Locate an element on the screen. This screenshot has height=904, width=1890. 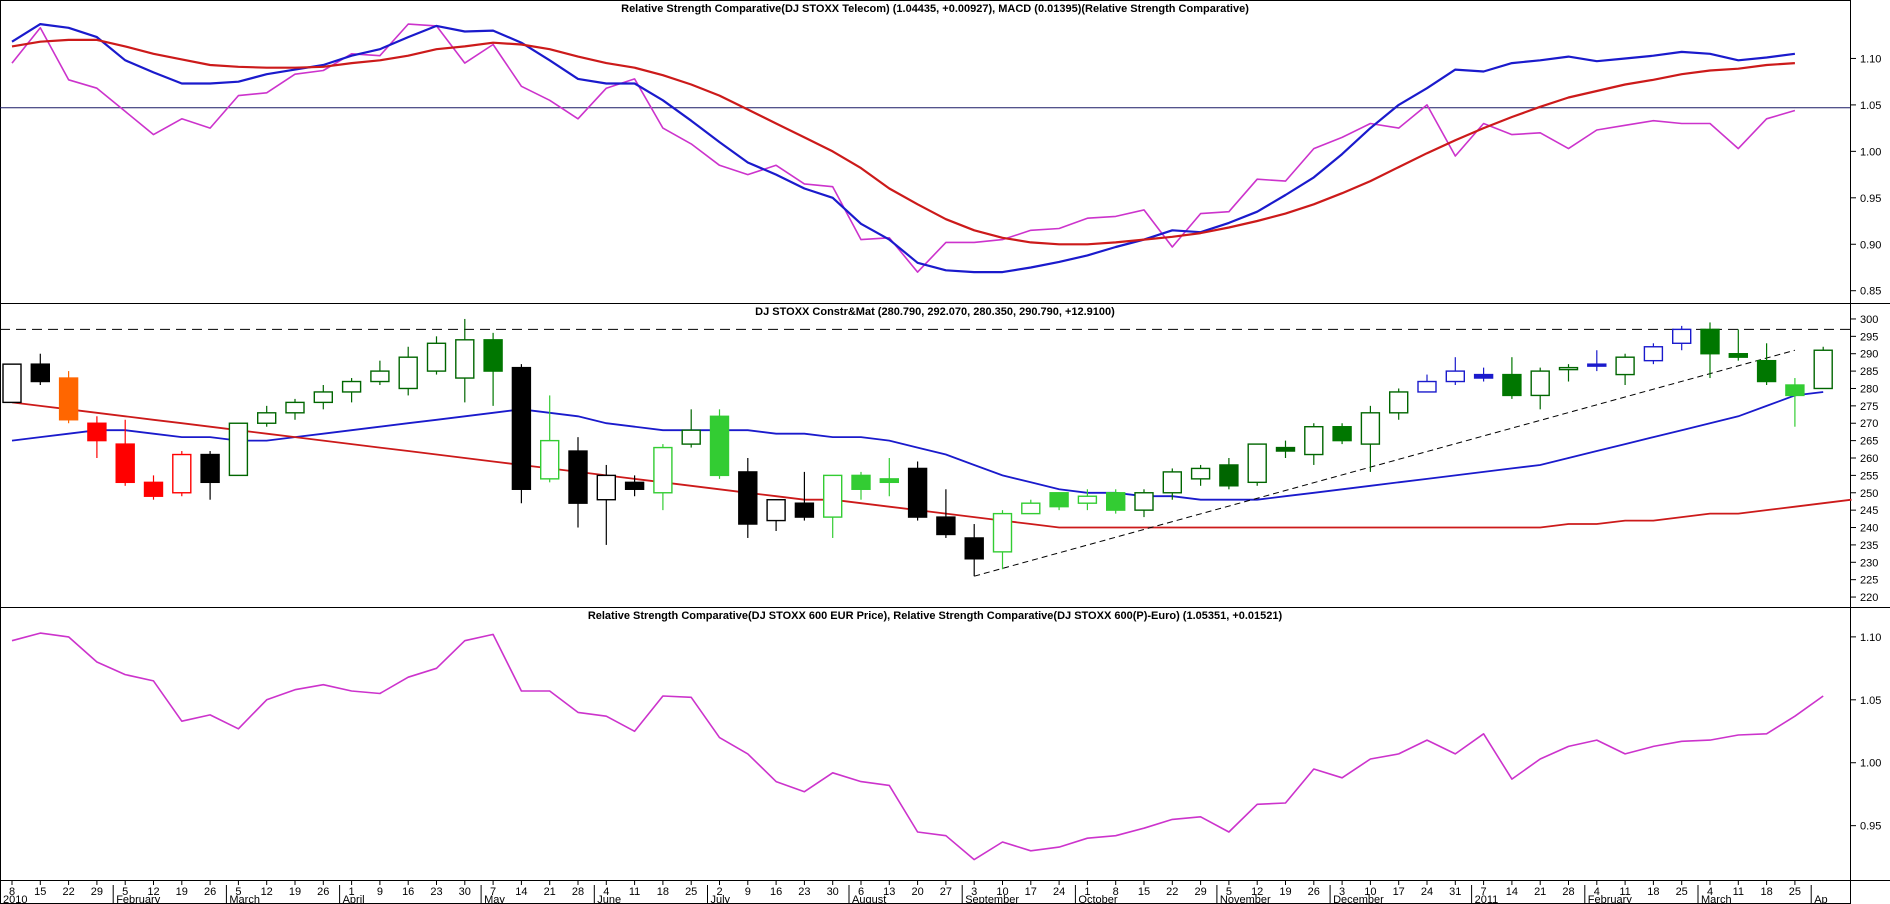
y-tick-label: 290 is located at coordinates (1869, 355).